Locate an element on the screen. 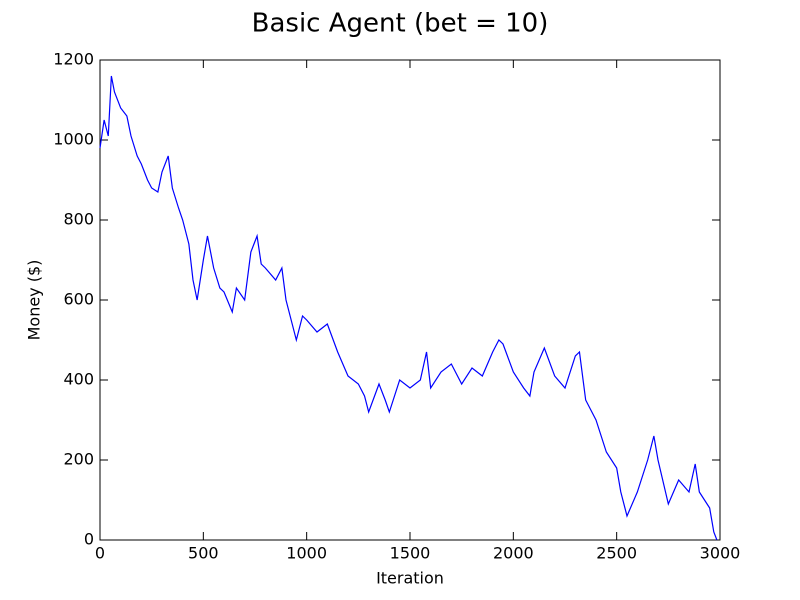 This screenshot has width=800, height=600. y-axis-label: Money ($) is located at coordinates (34, 300).